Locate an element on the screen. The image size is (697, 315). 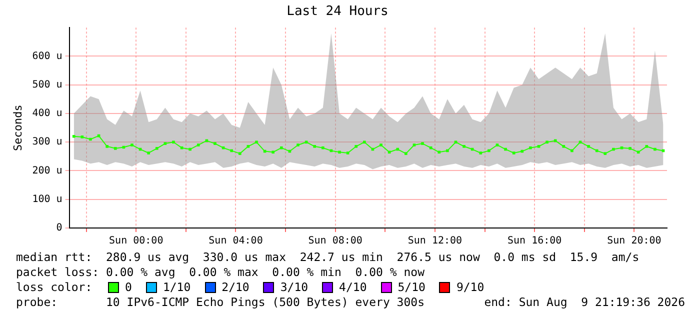
legend-title: loss color: is located at coordinates (55, 287).